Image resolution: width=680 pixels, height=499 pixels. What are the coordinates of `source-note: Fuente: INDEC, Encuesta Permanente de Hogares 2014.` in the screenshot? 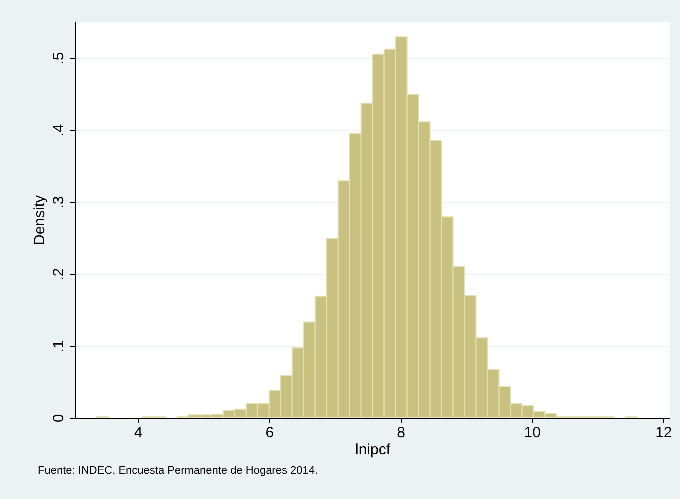 It's located at (178, 471).